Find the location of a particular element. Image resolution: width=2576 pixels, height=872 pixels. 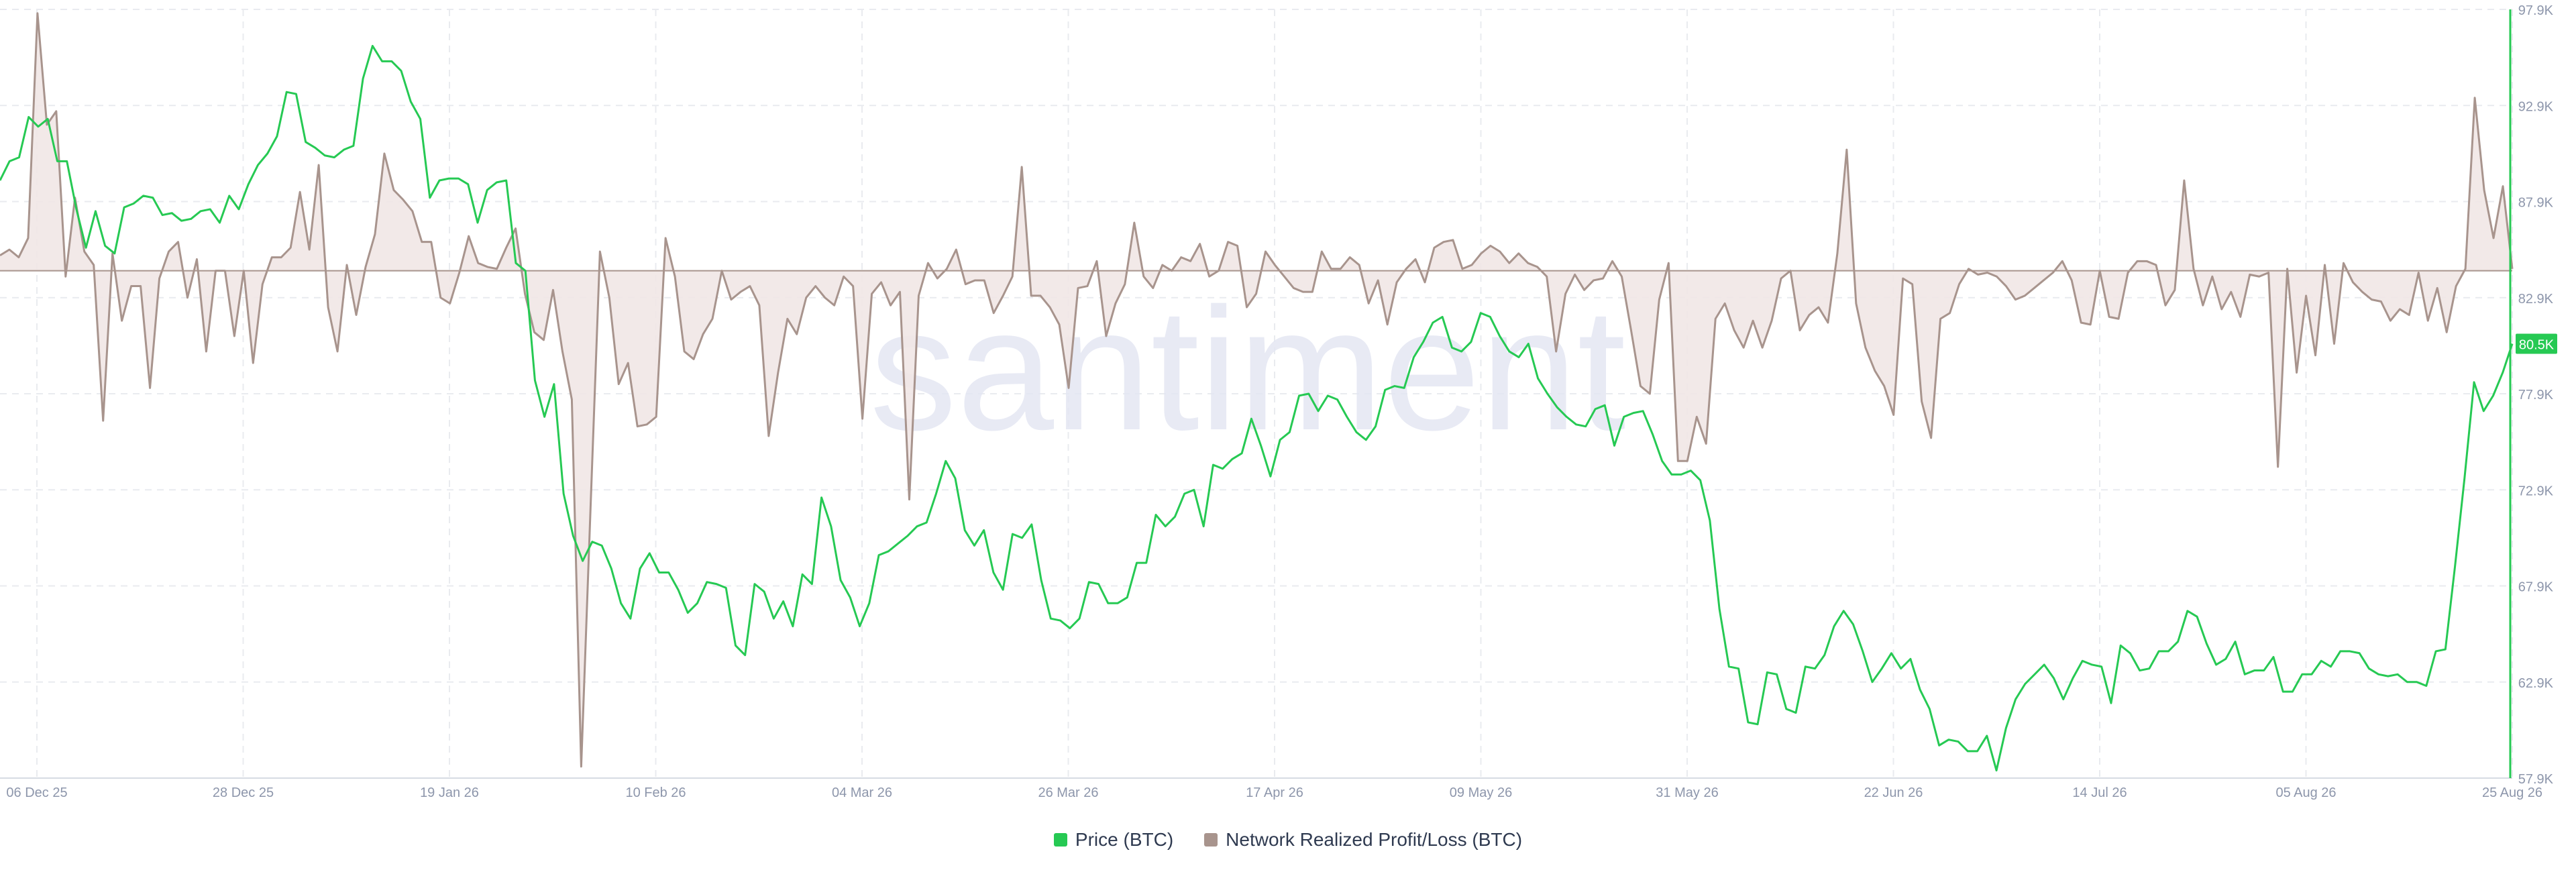

x-tick-label: 25 Aug 26 is located at coordinates (2512, 793).